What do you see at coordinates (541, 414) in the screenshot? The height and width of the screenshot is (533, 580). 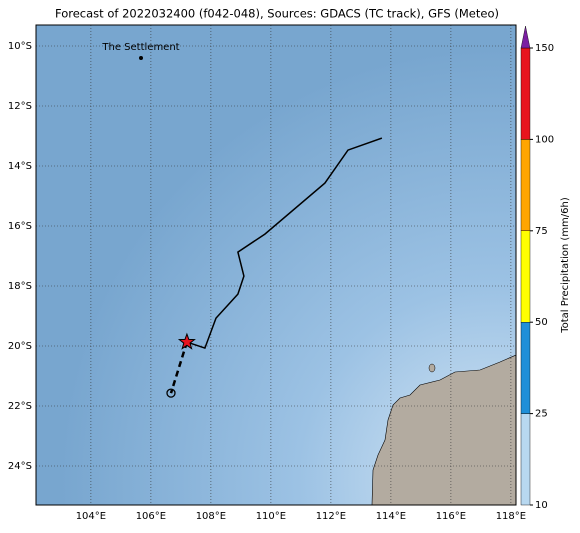 I see `colorbar-tick-label: 25` at bounding box center [541, 414].